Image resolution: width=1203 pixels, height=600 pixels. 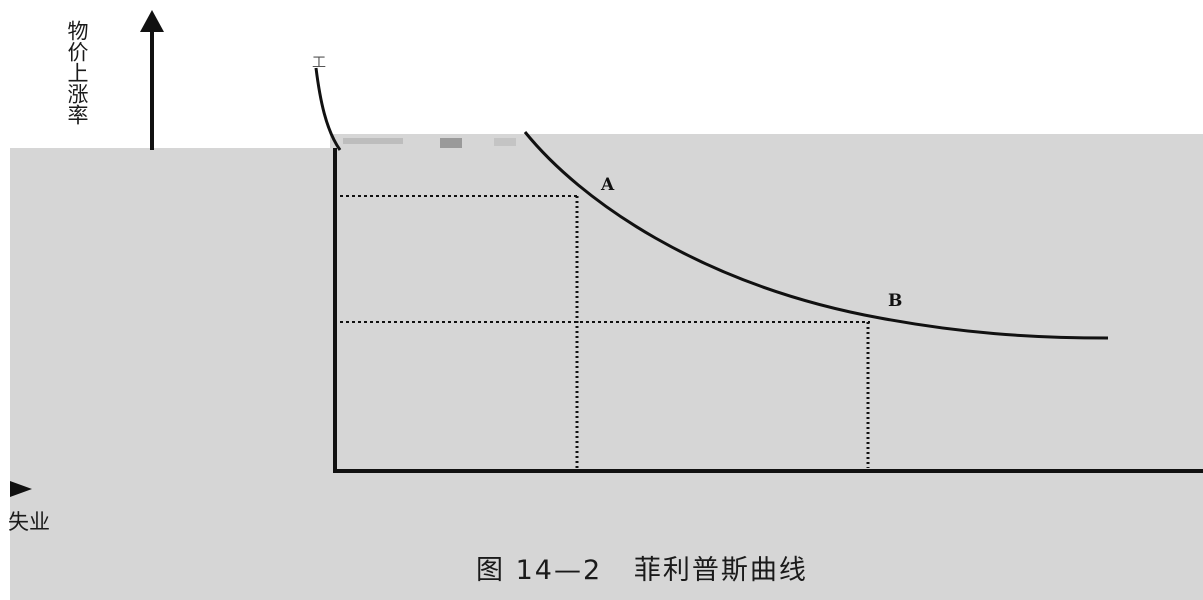 What do you see at coordinates (895, 301) in the screenshot?
I see `point-b-label: B` at bounding box center [895, 301].